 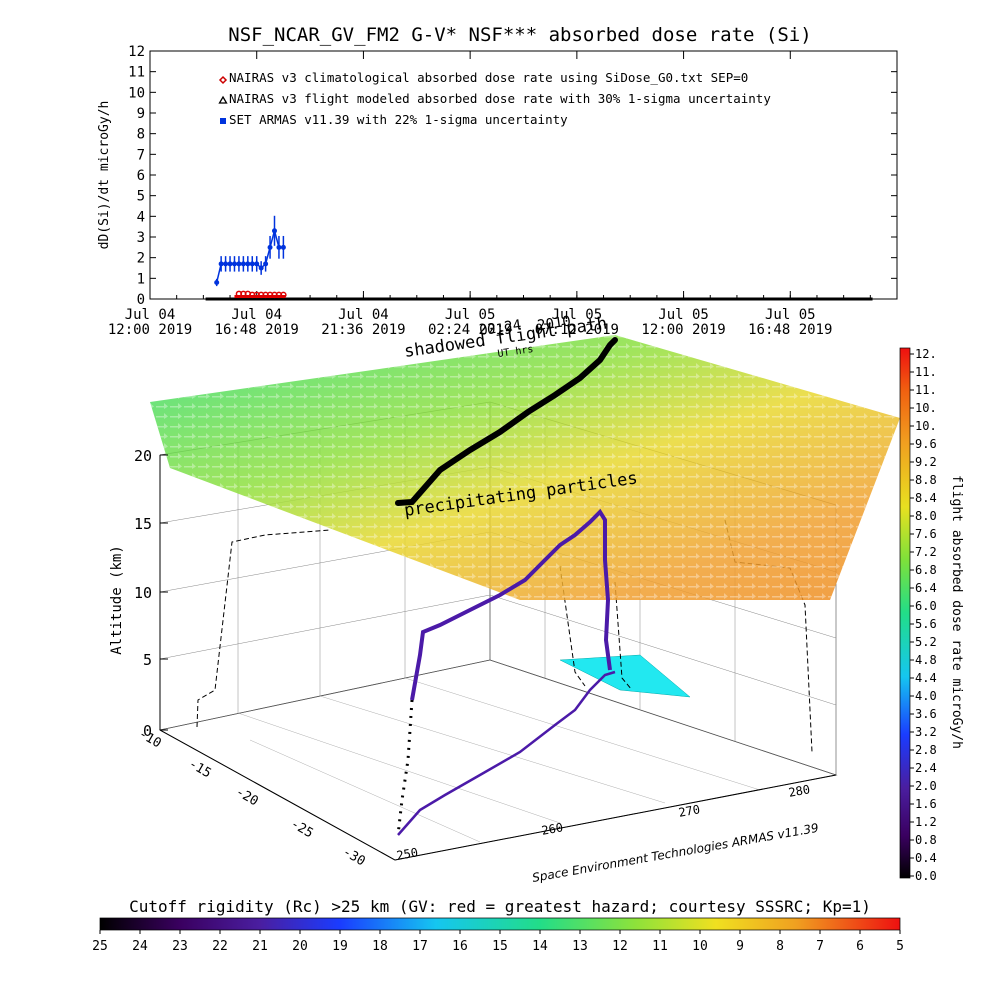 What do you see at coordinates (363, 330) in the screenshot?
I see `x-tick-label-time: 21:36 2019` at bounding box center [363, 330].